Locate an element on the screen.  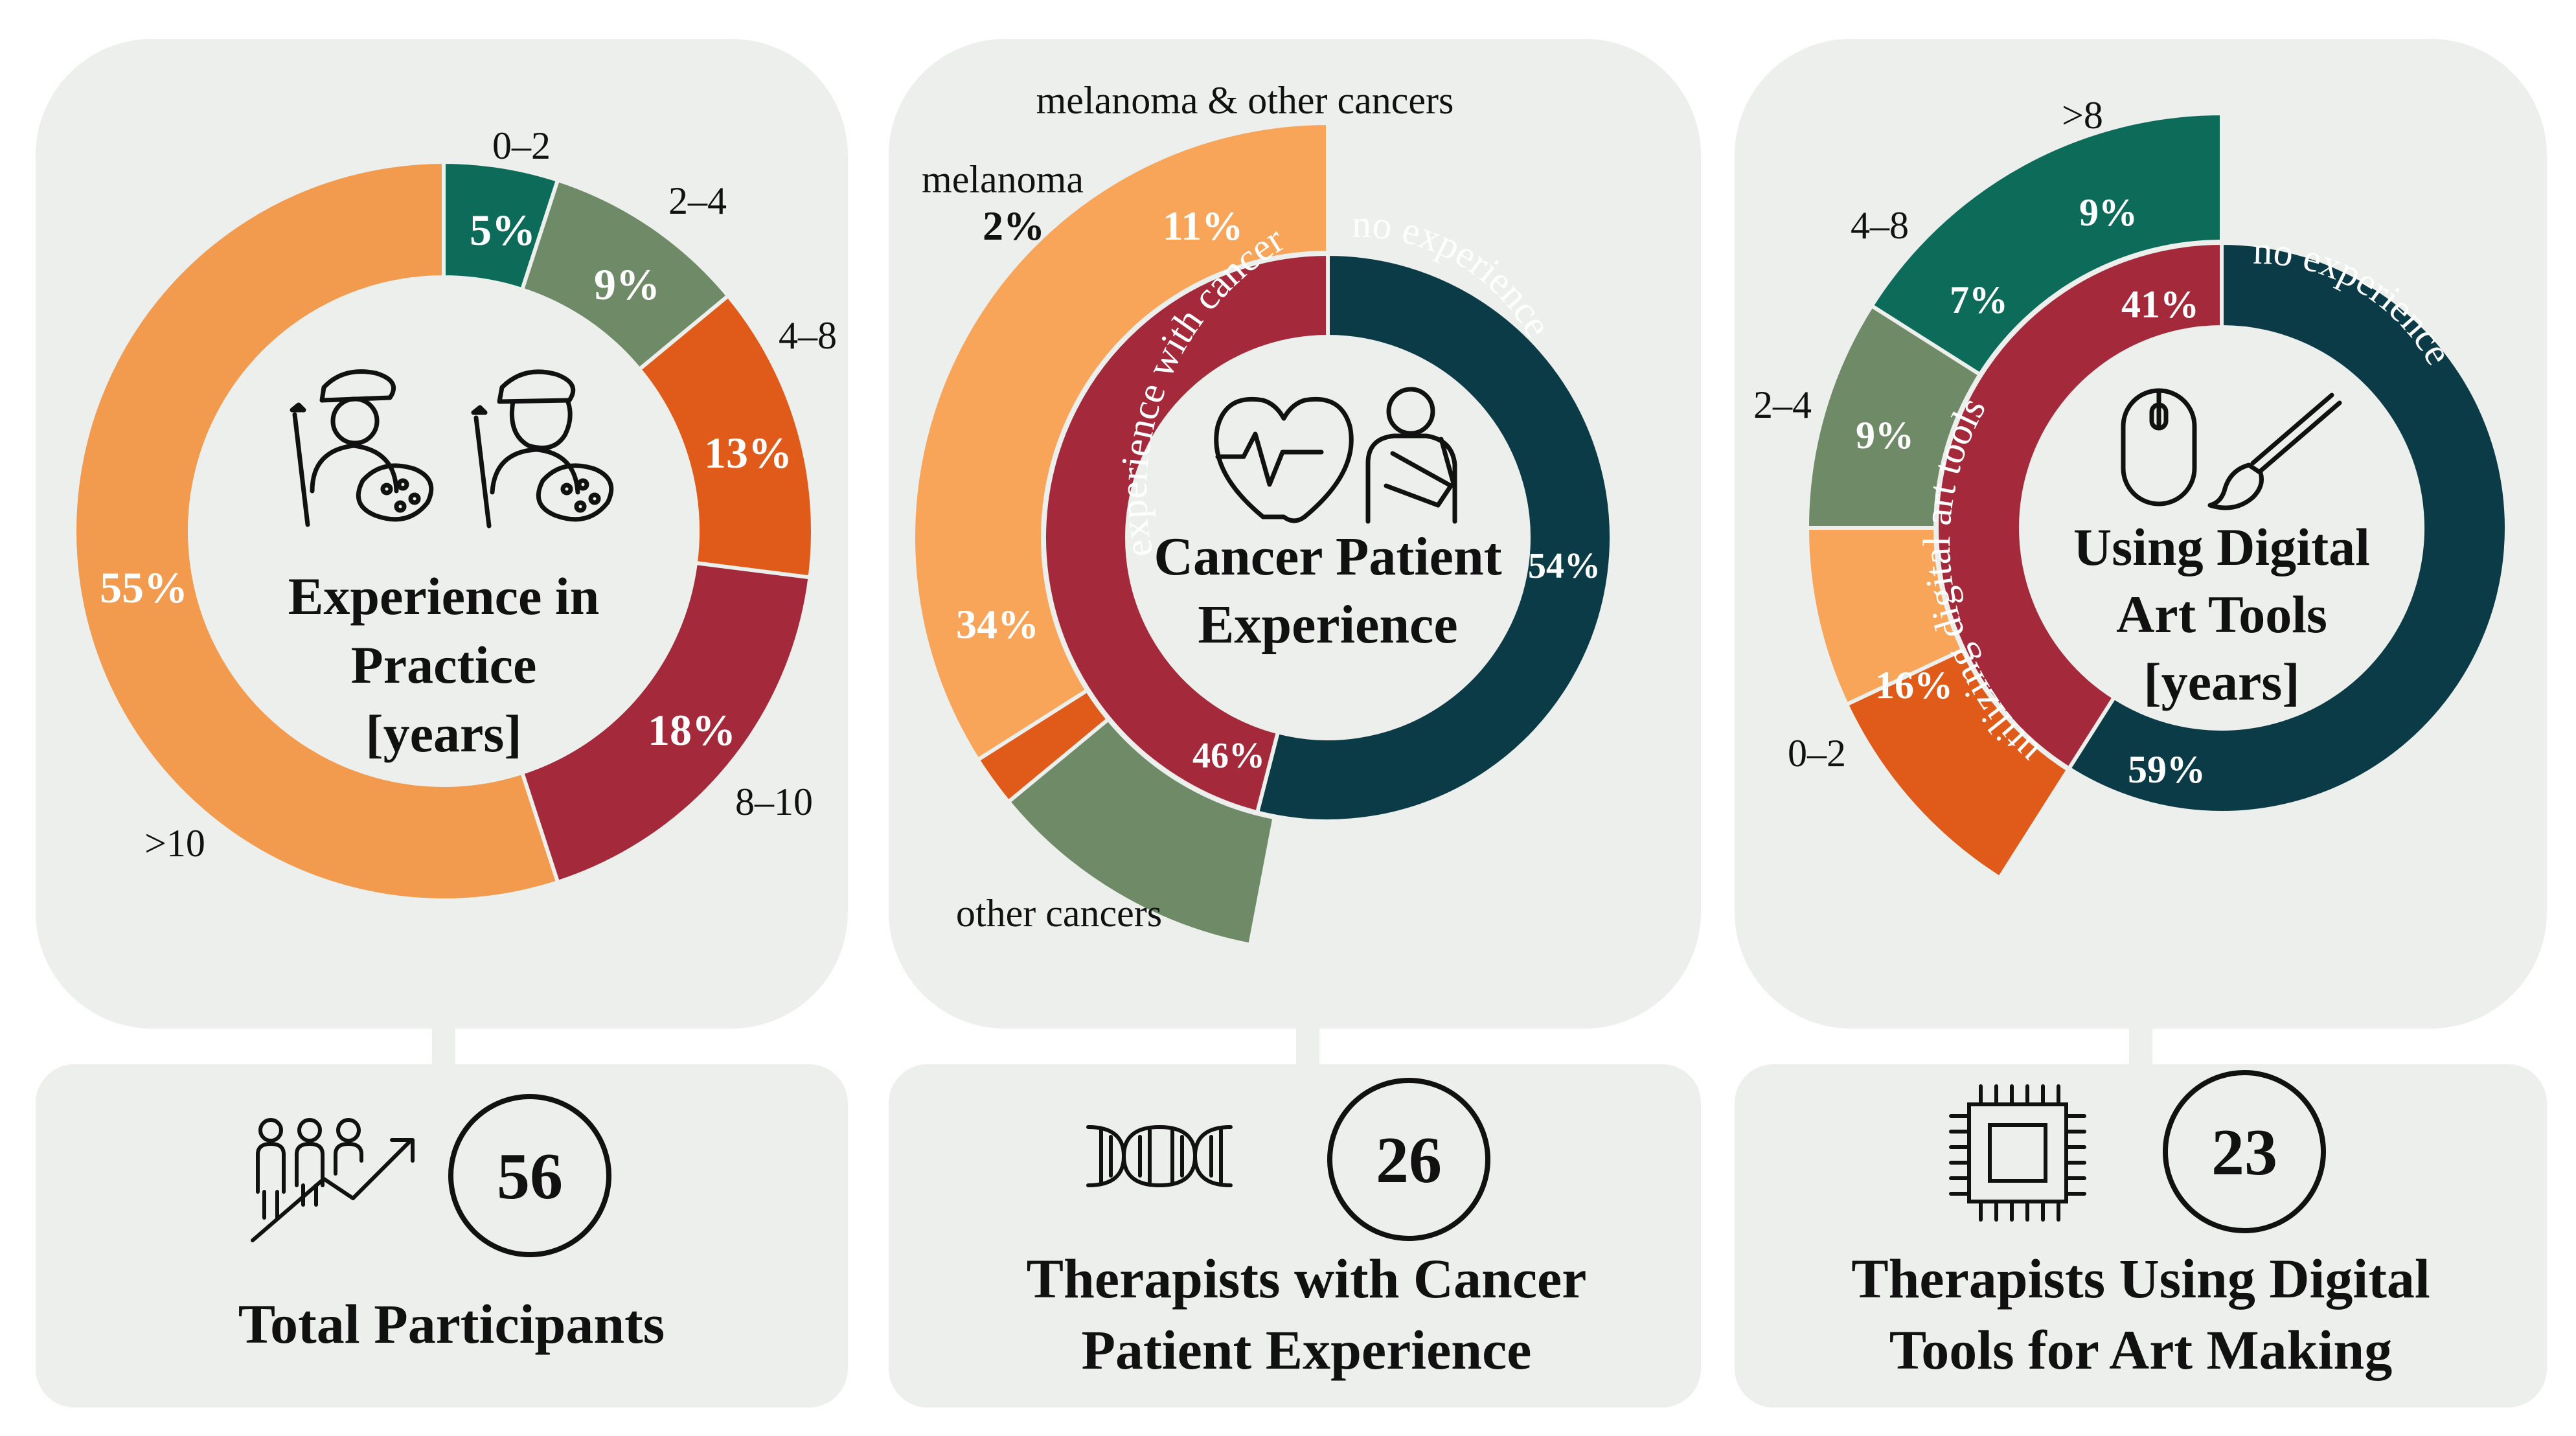
chart2-title-line-1: Cancer Patient is located at coordinates (1328, 557).